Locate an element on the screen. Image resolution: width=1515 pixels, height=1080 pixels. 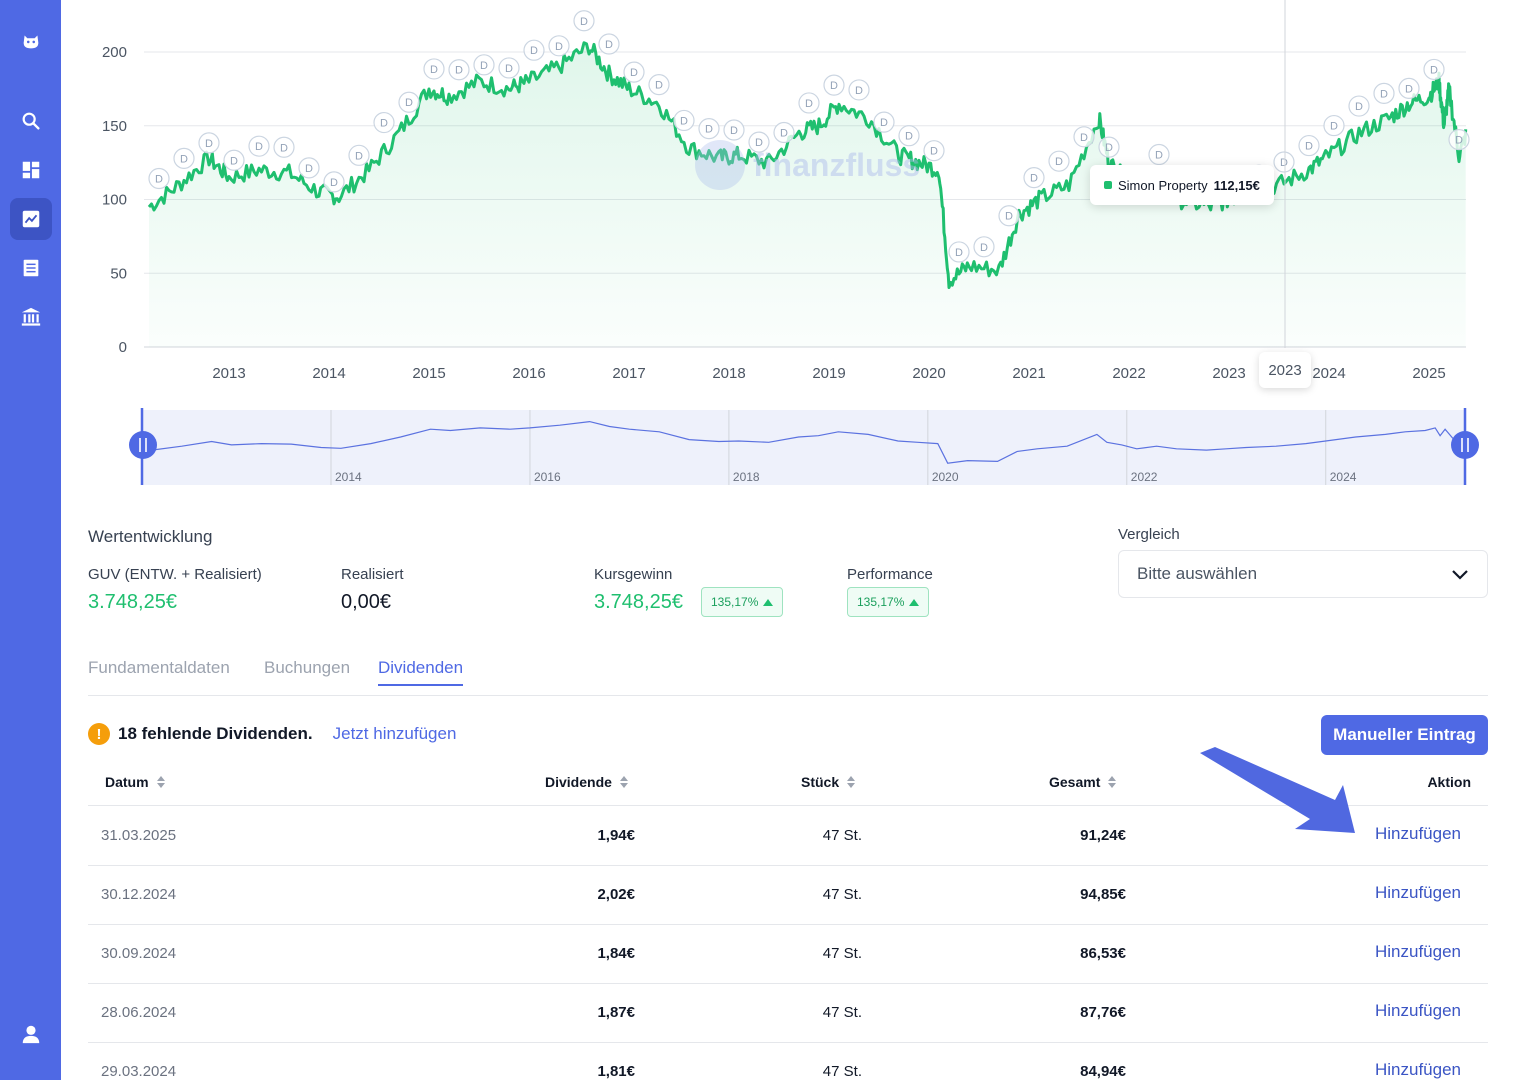
tab-buchungen: Buchungen is located at coordinates (307, 667).